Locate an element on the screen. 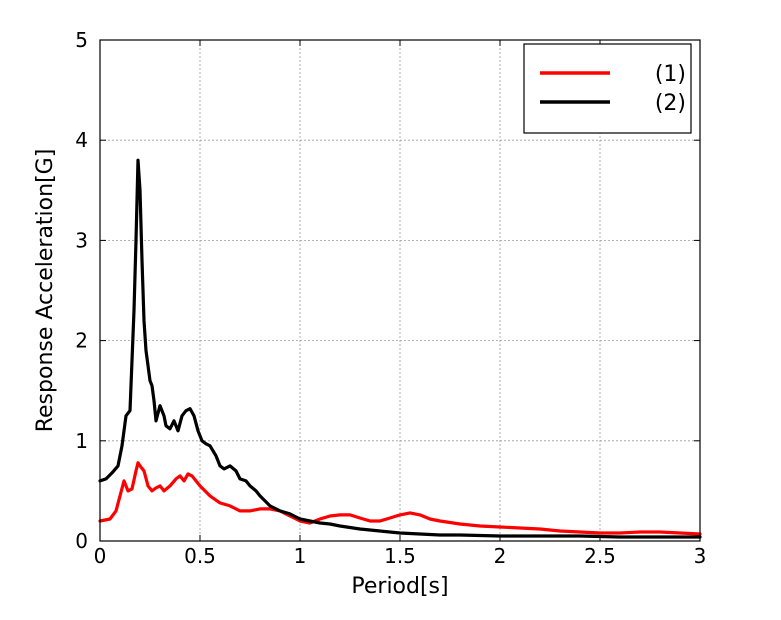 This screenshot has height=620, width=781. y-tick-label: 0 is located at coordinates (81, 541).